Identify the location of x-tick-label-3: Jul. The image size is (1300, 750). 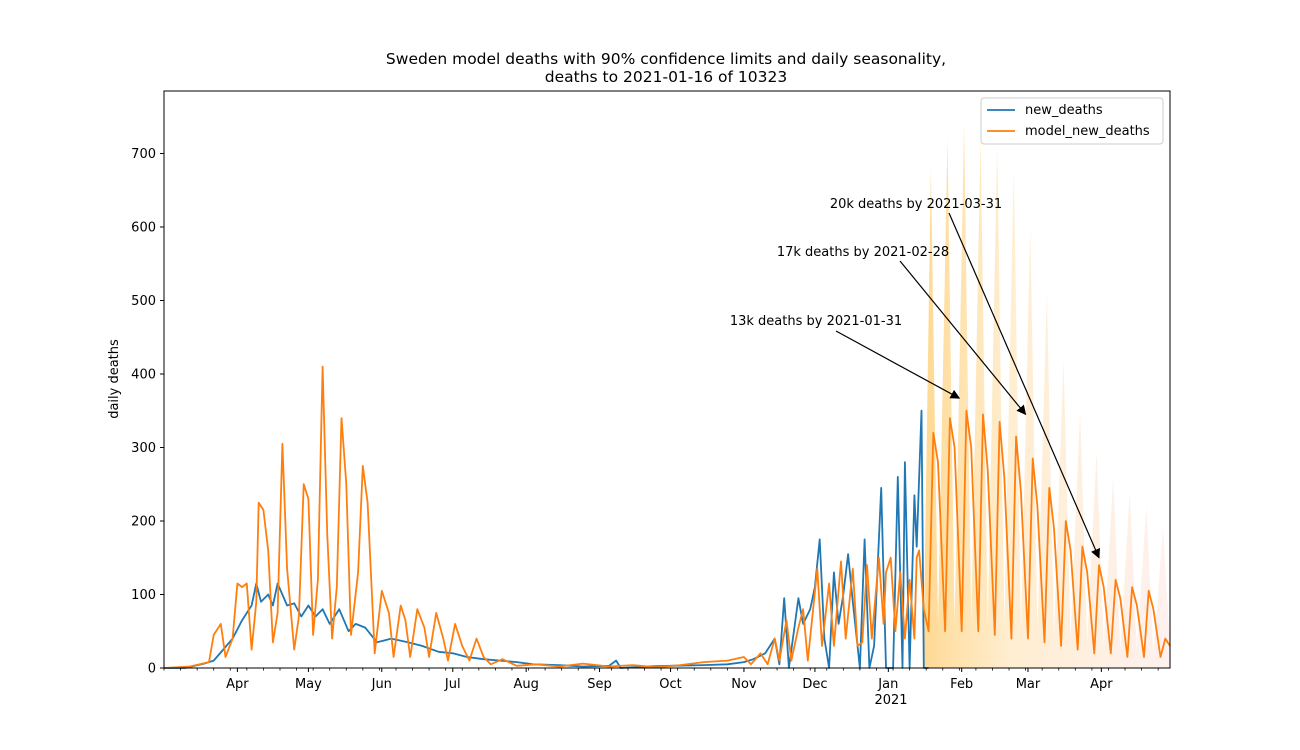
(452, 684).